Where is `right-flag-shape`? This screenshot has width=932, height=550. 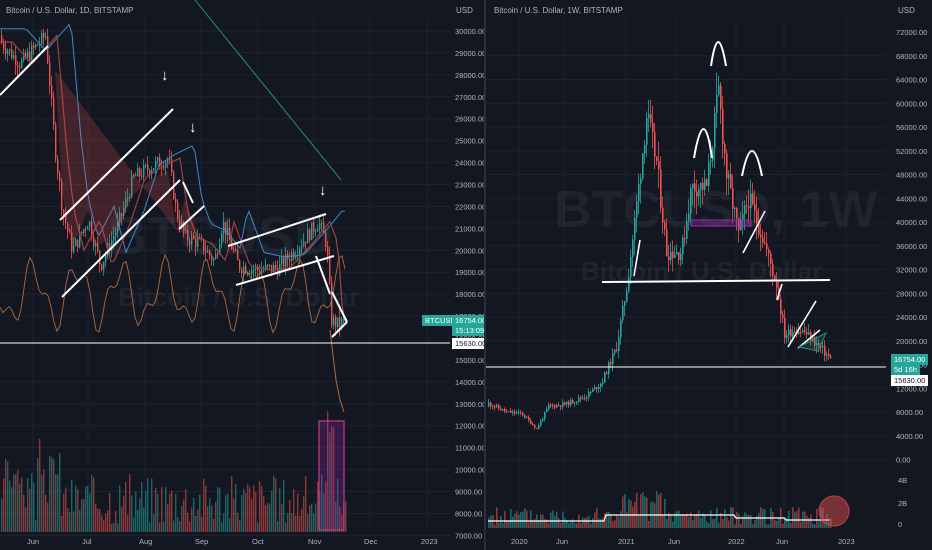
right-flag-shape is located at coordinates (812, 341).